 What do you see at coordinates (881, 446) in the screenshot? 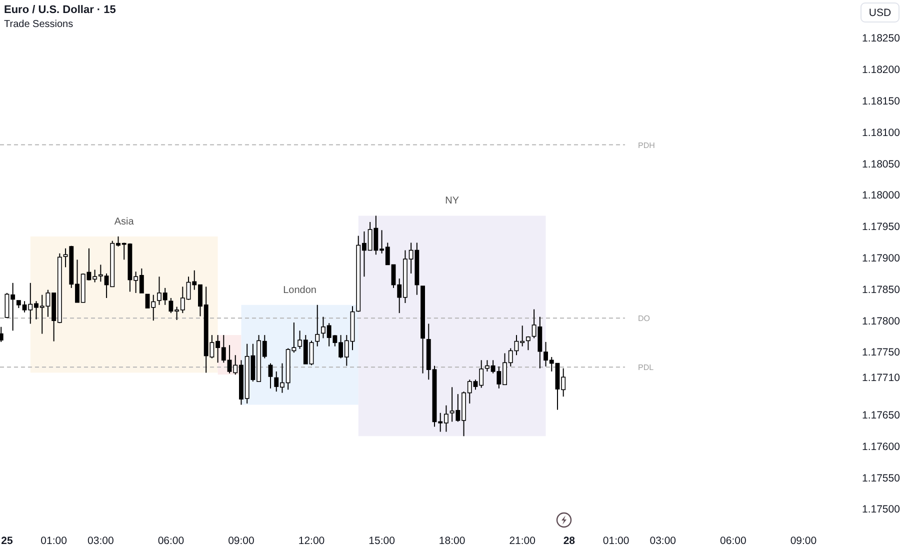
I see `y-tick-label: 1.17600` at bounding box center [881, 446].